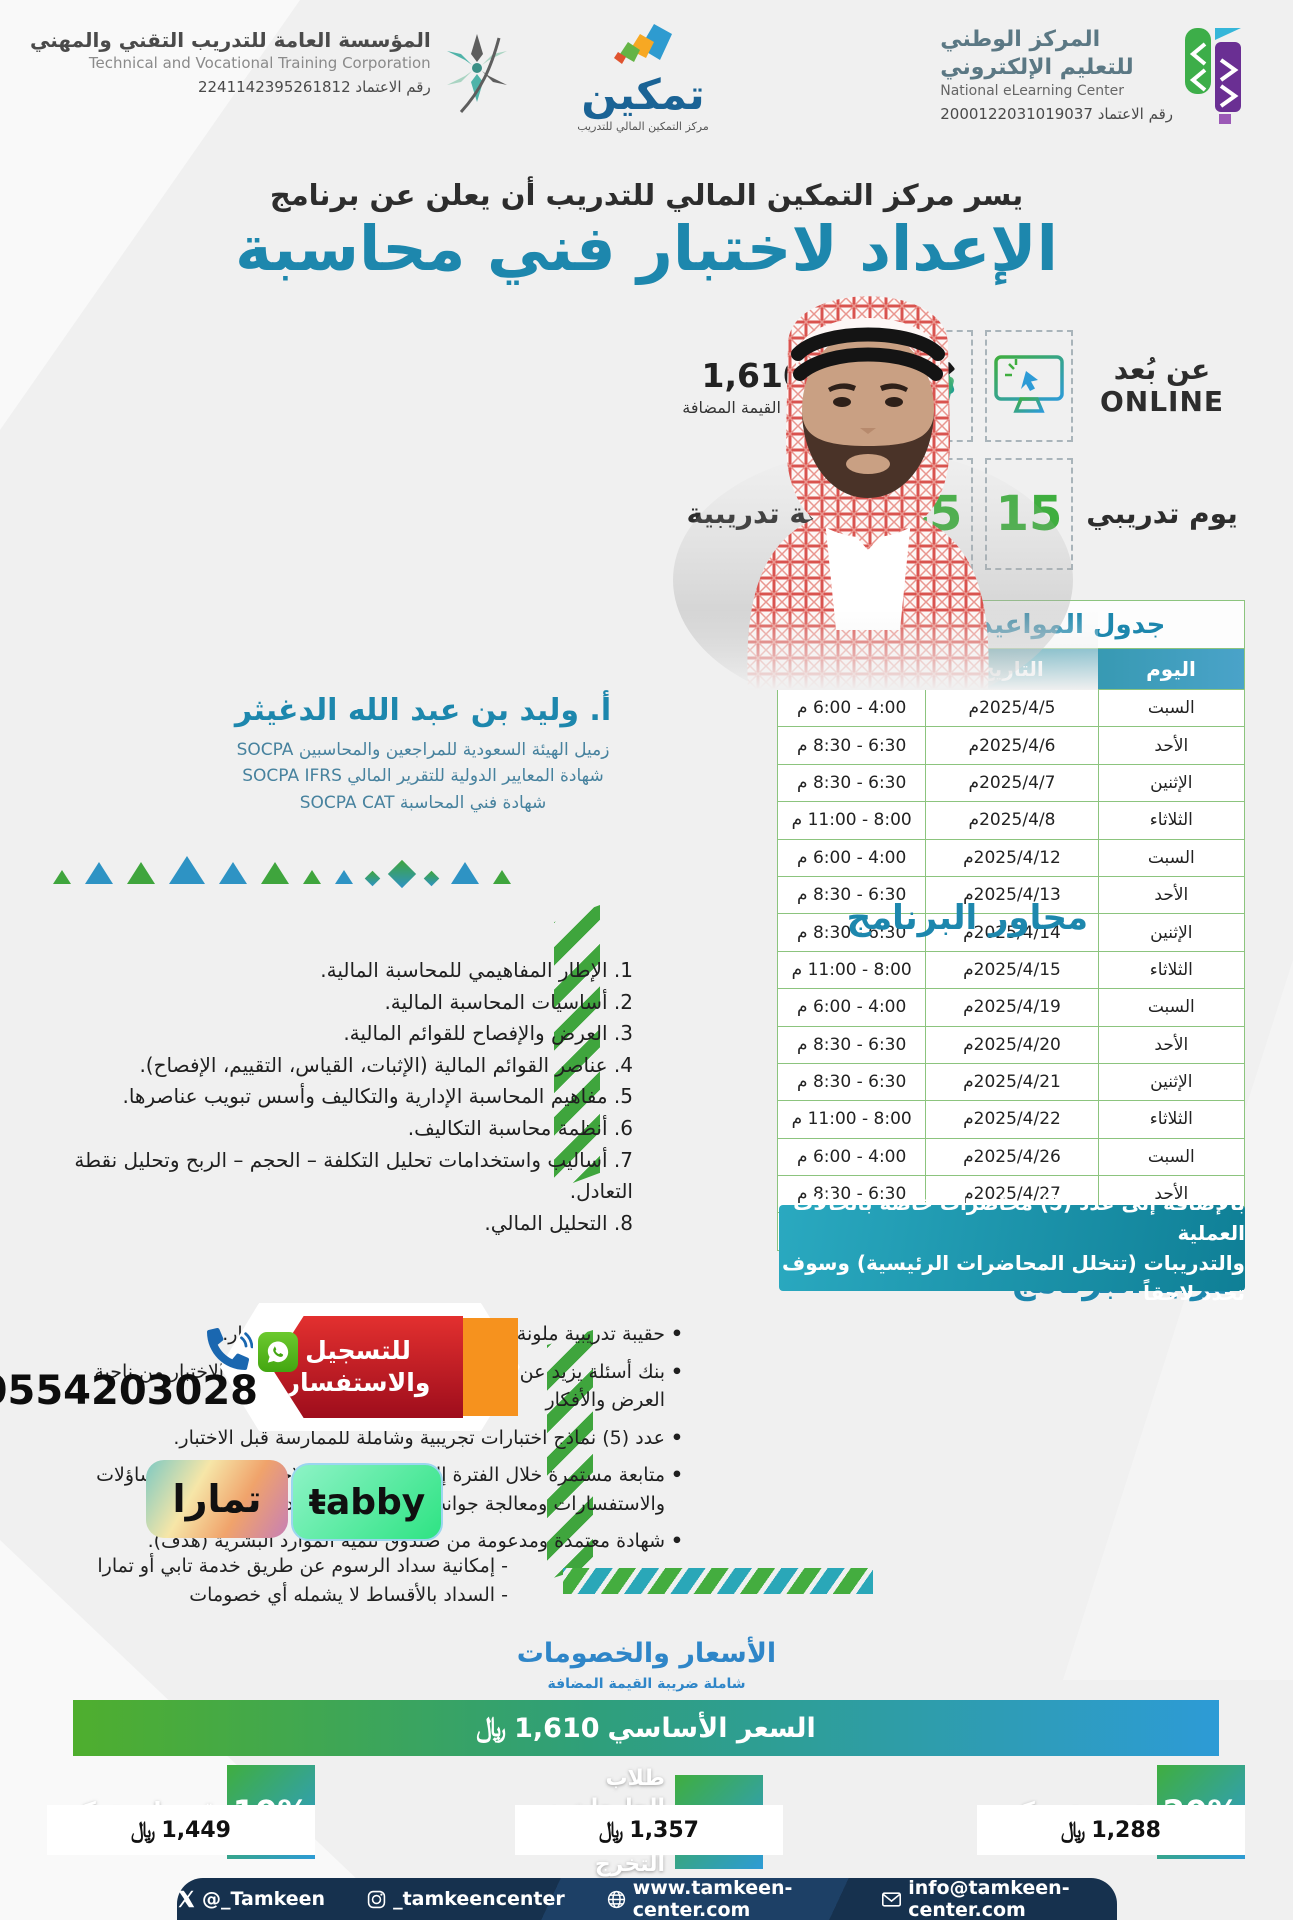 Image resolution: width=1293 pixels, height=1920 pixels. Describe the element at coordinates (186, 1899) in the screenshot. I see `x-twitter-icon` at that location.